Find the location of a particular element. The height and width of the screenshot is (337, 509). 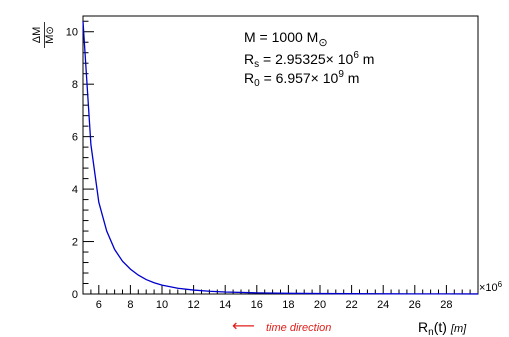

y-tick-label: 6 is located at coordinates (75, 138).